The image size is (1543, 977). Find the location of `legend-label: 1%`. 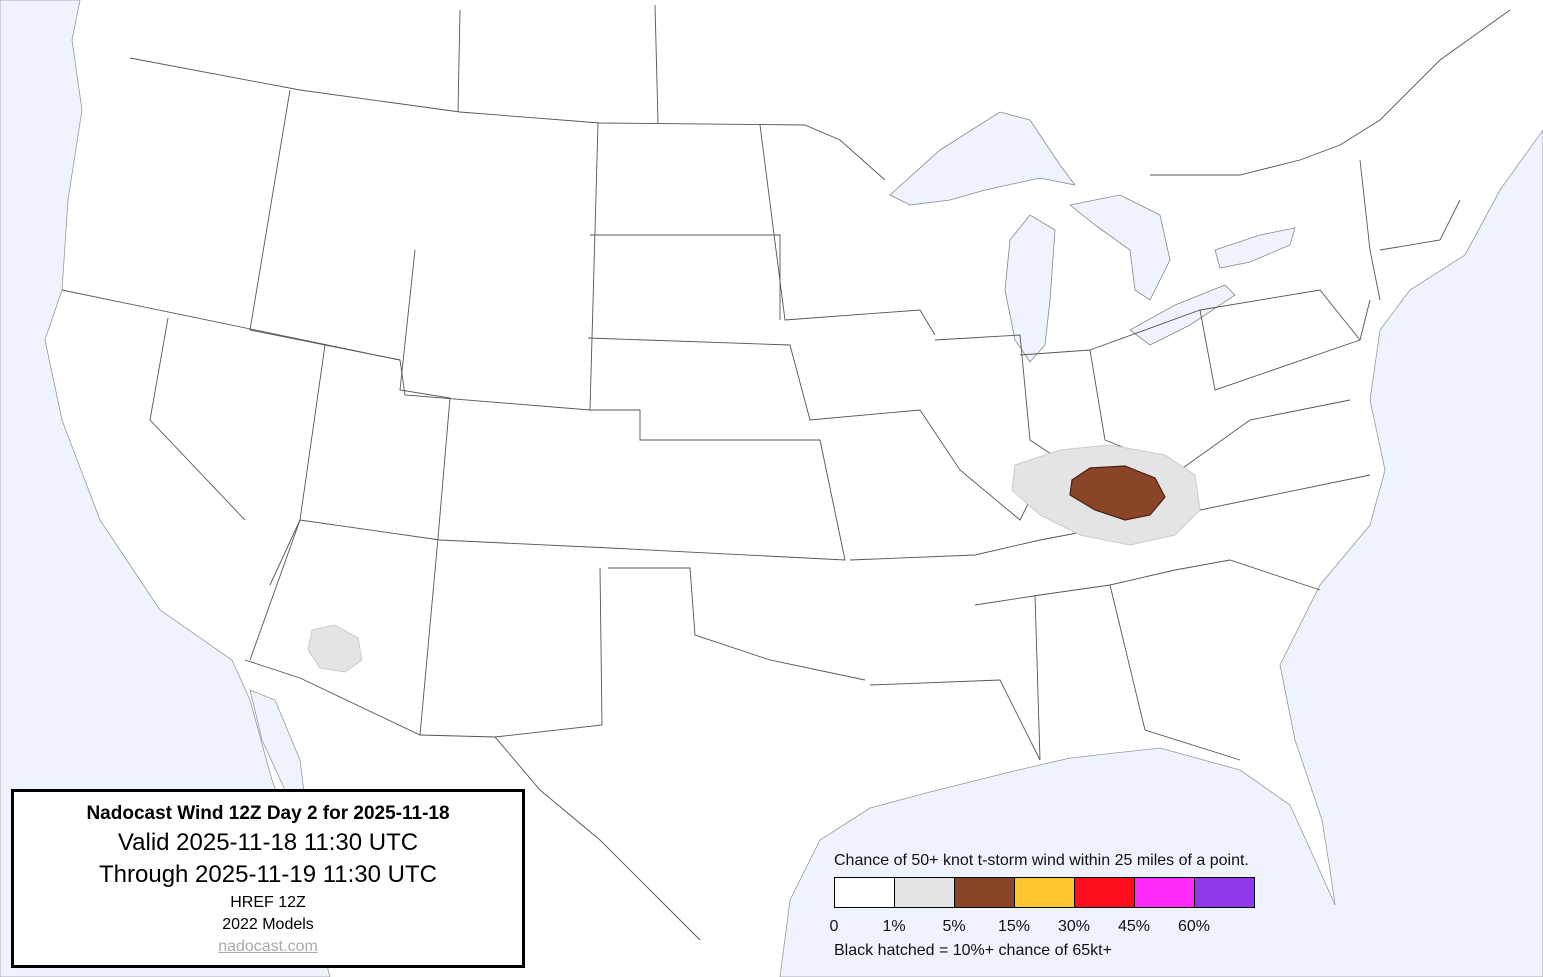

legend-label: 1% is located at coordinates (894, 926).